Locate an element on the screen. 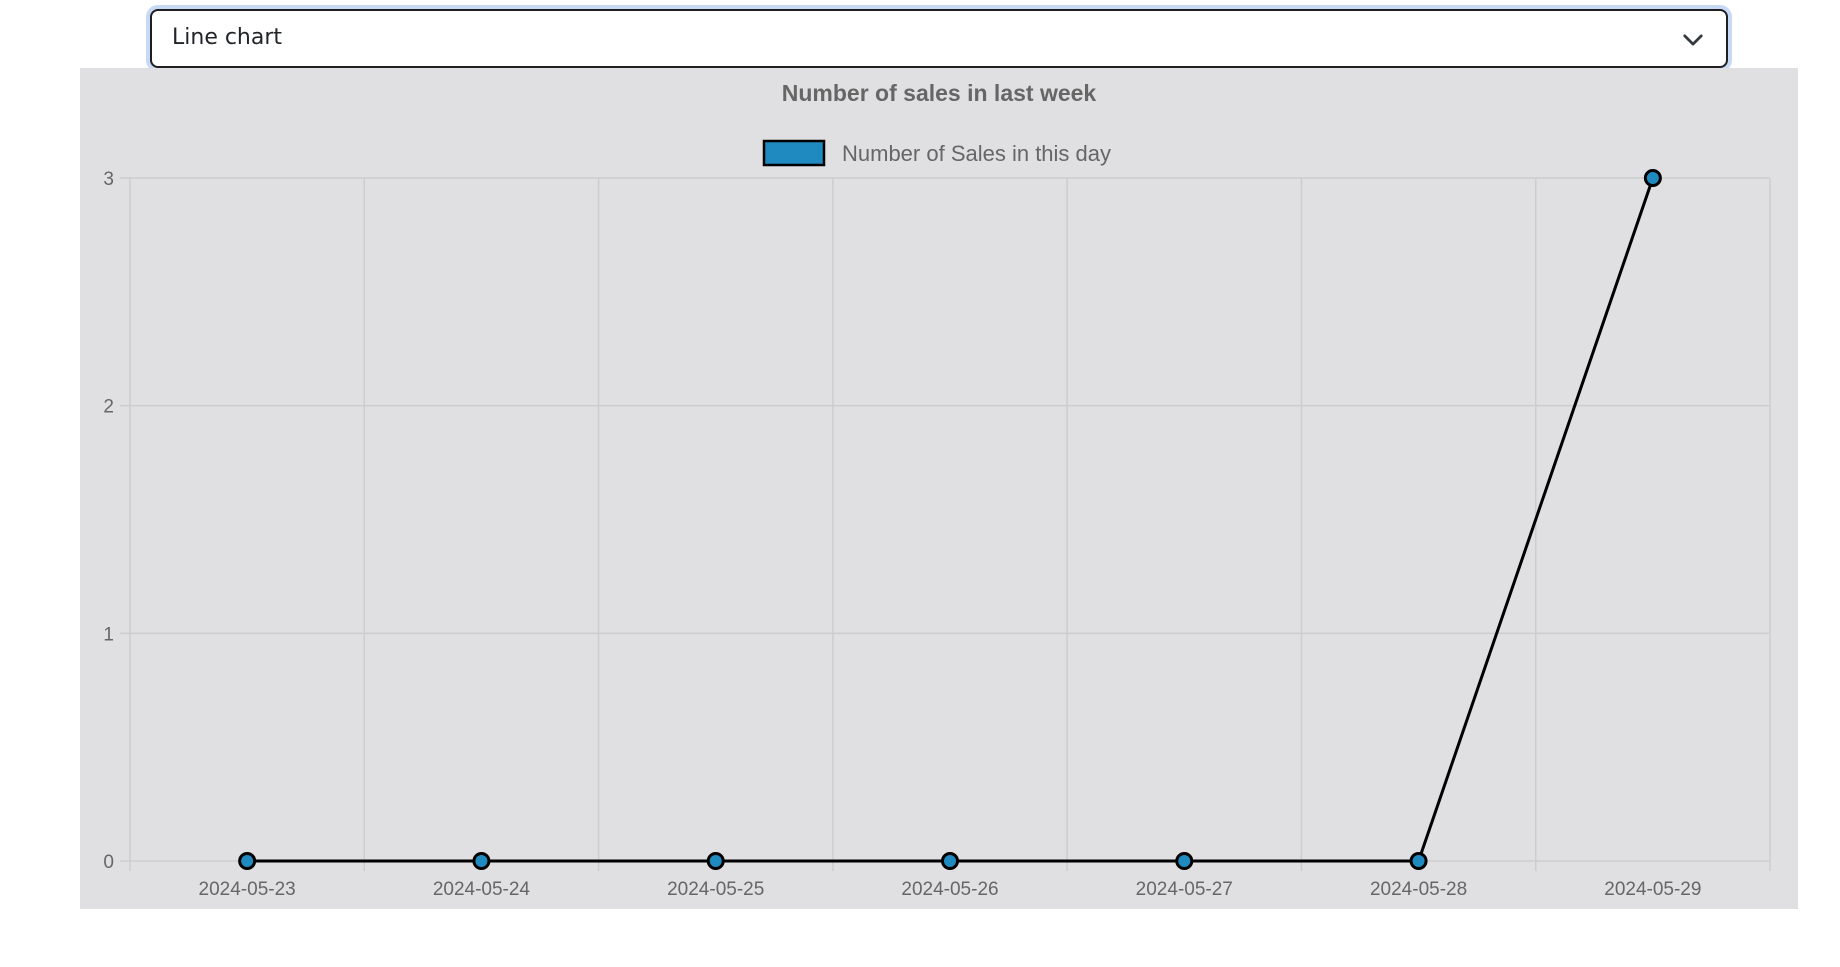 The height and width of the screenshot is (967, 1840). x-tick-label: 2024-05-28 is located at coordinates (1418, 889).